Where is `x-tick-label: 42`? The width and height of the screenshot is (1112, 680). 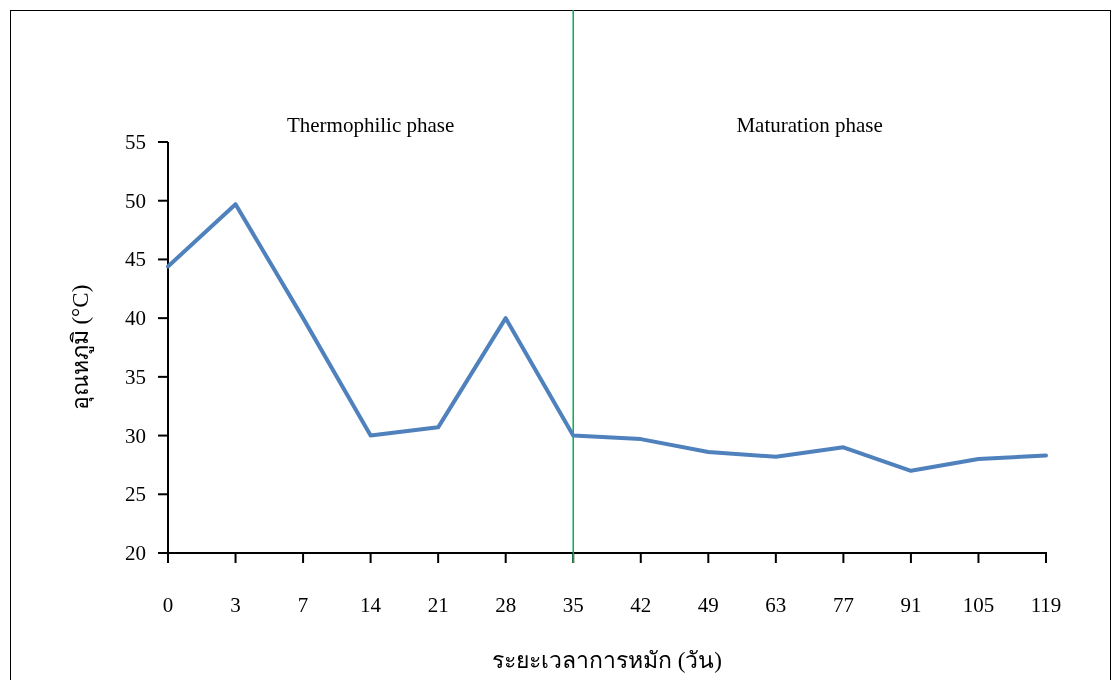
x-tick-label: 42 is located at coordinates (641, 605).